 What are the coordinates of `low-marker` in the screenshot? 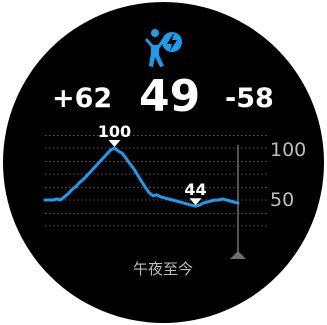 It's located at (195, 202).